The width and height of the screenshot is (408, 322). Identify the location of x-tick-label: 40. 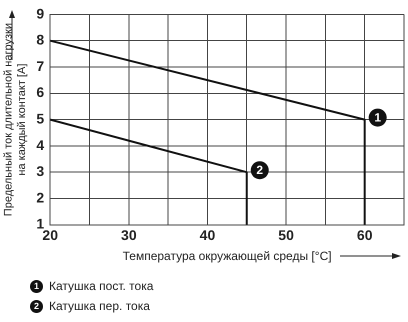
(208, 235).